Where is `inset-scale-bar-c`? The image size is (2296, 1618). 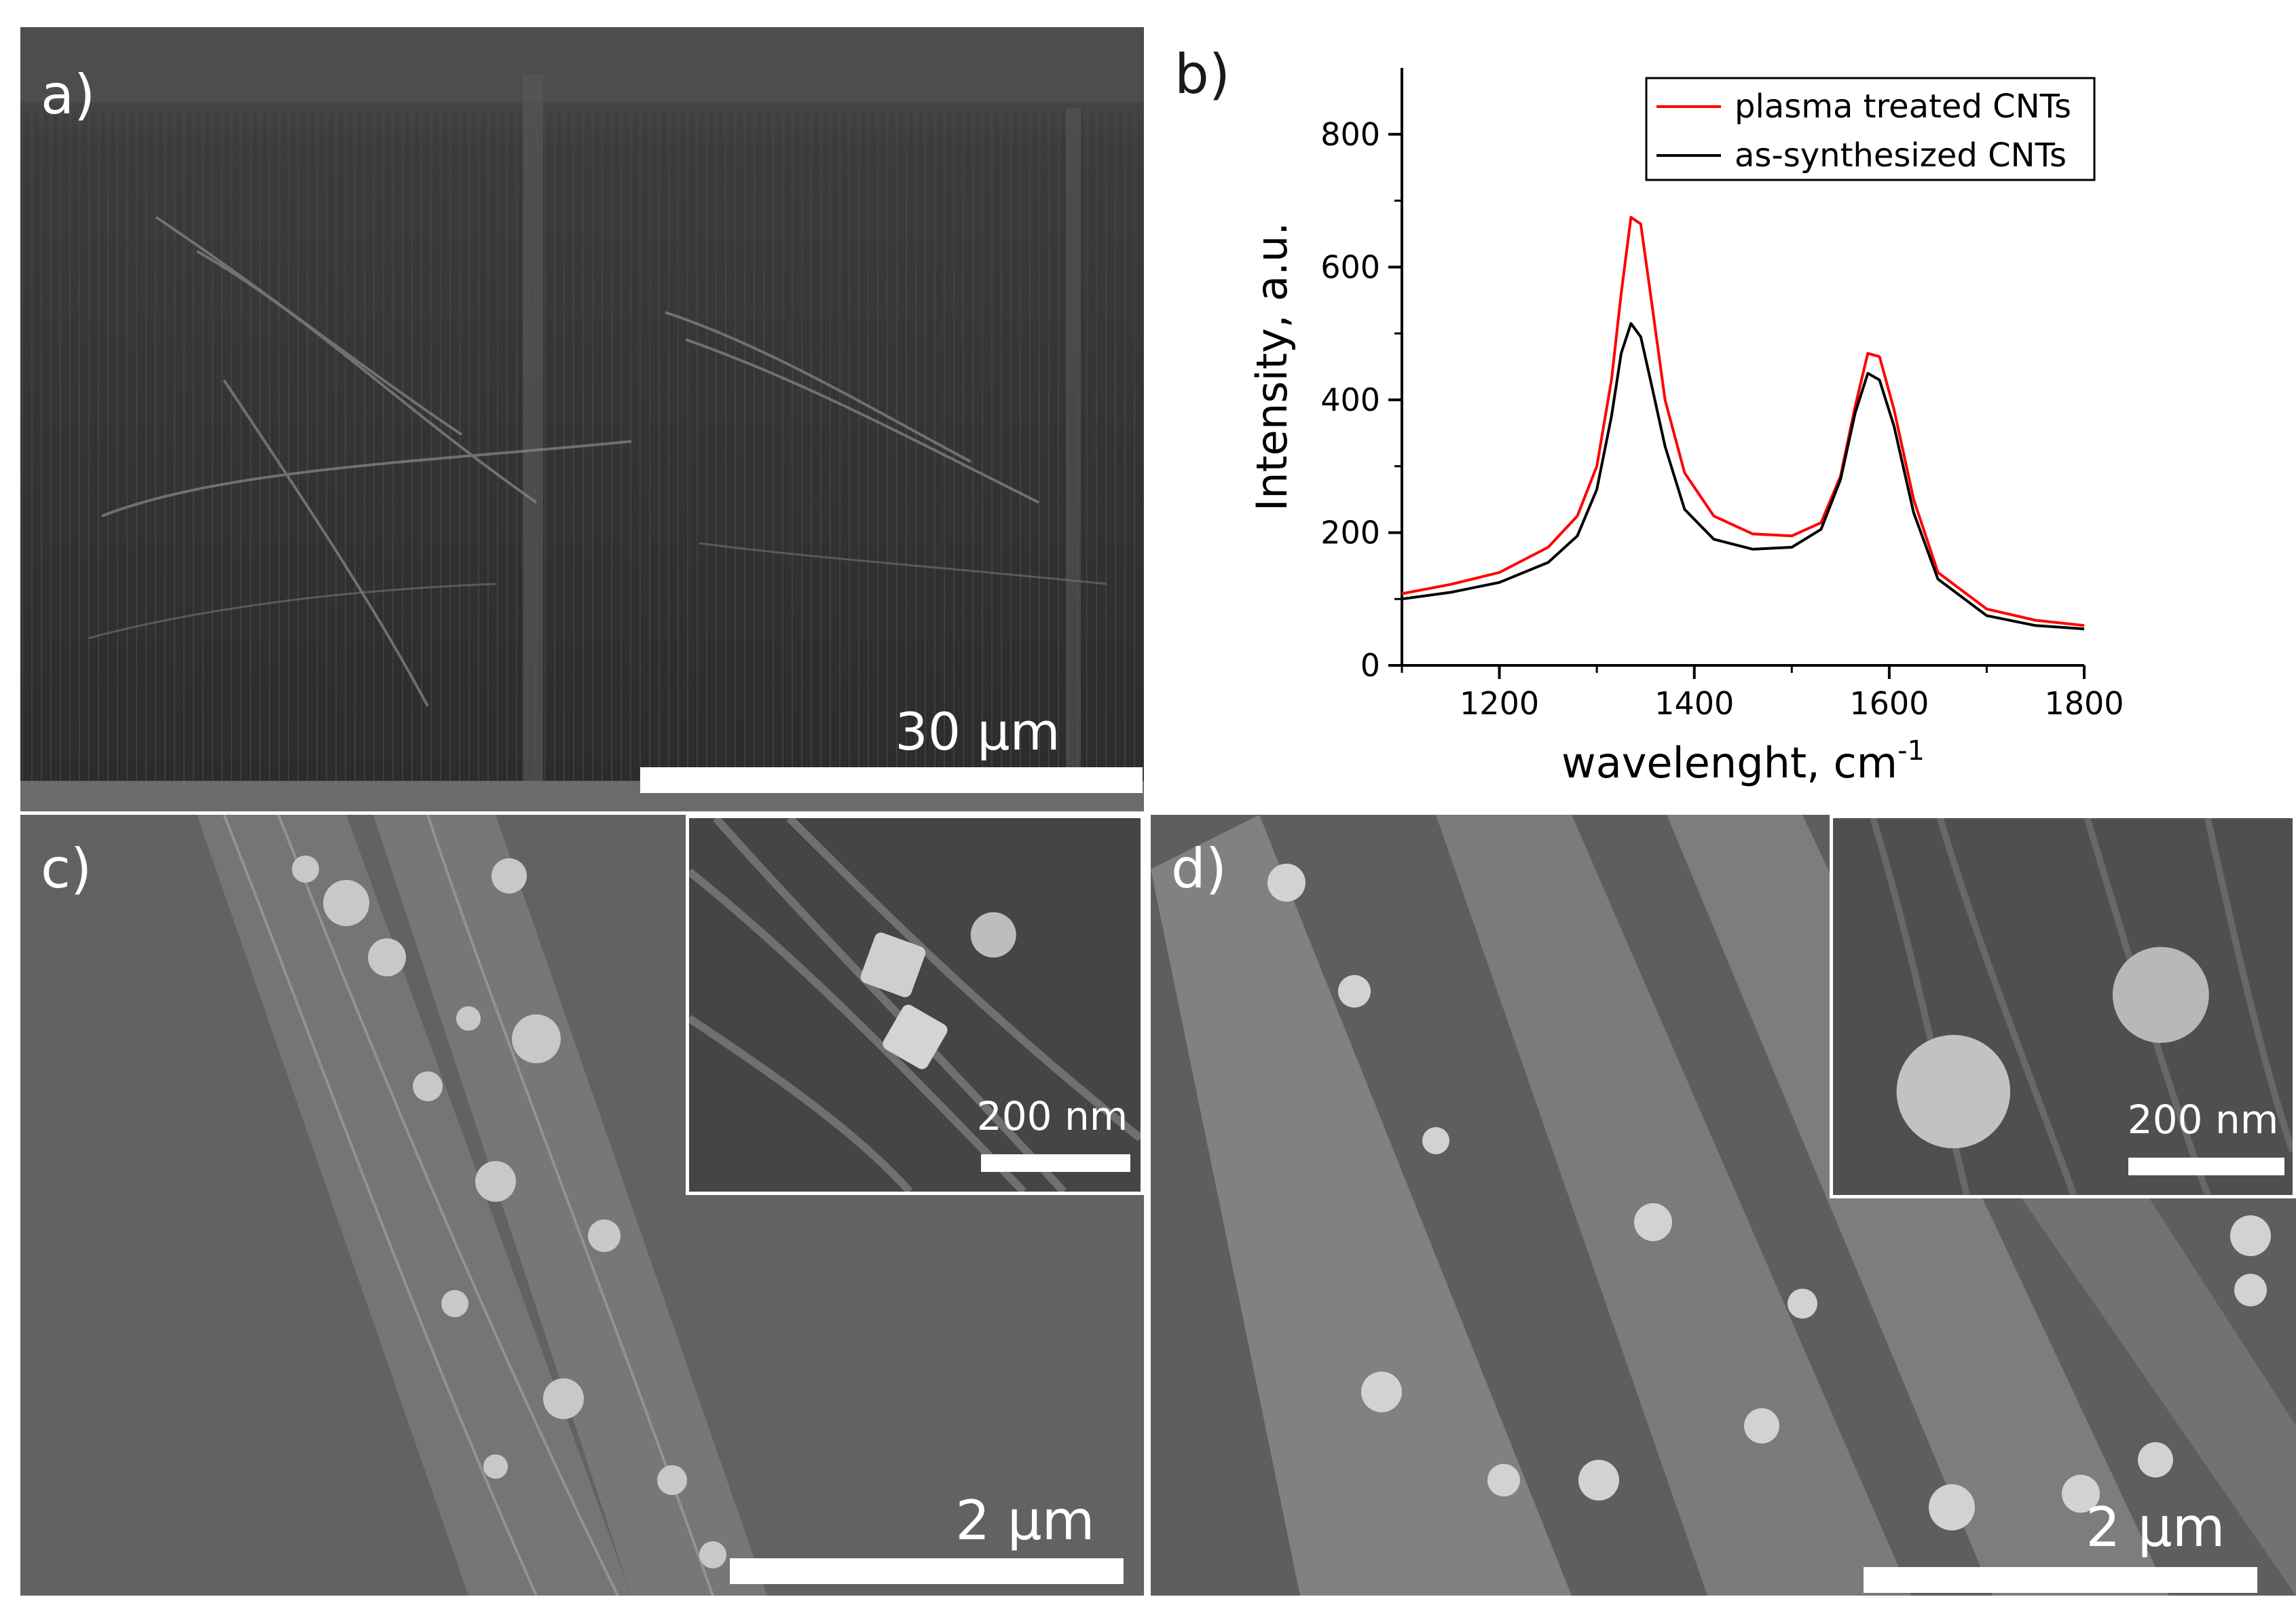
inset-scale-bar-c is located at coordinates (1055, 1163).